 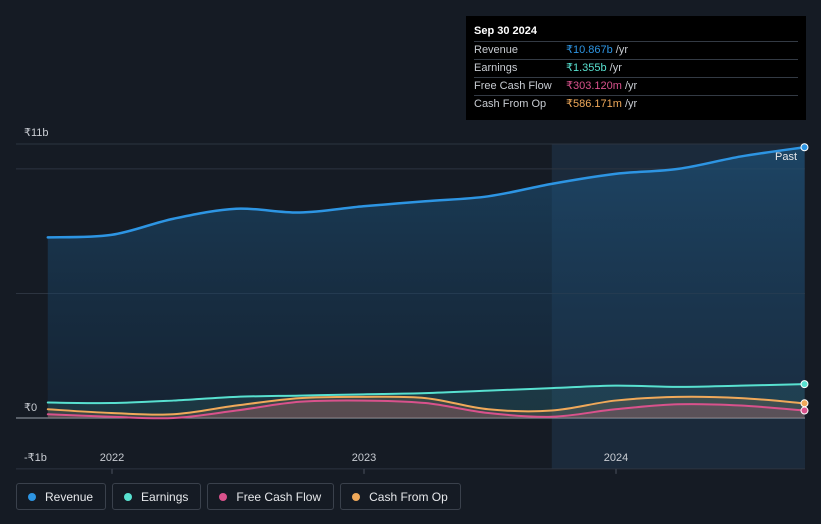 What do you see at coordinates (804, 410) in the screenshot?
I see `series-endpoint-free-cash-flow` at bounding box center [804, 410].